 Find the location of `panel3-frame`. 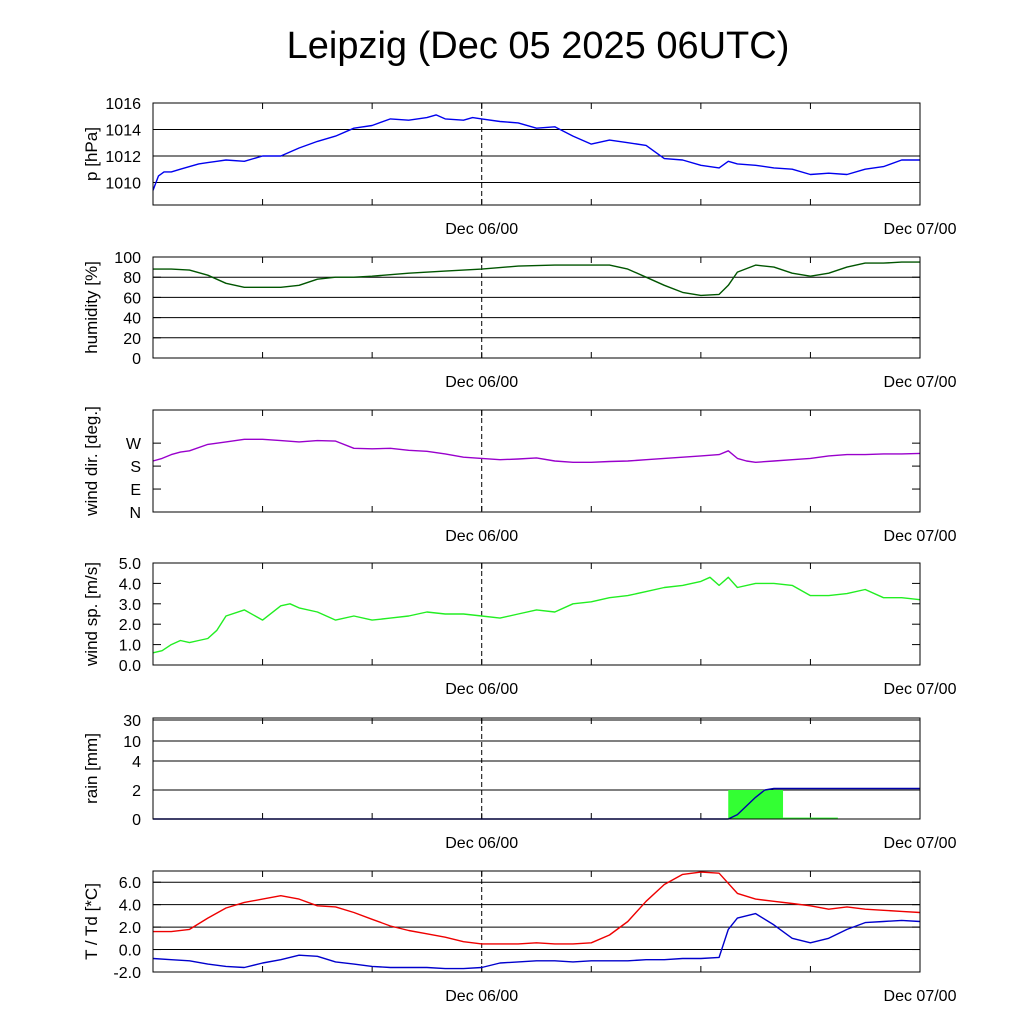

panel3-frame is located at coordinates (536, 461).